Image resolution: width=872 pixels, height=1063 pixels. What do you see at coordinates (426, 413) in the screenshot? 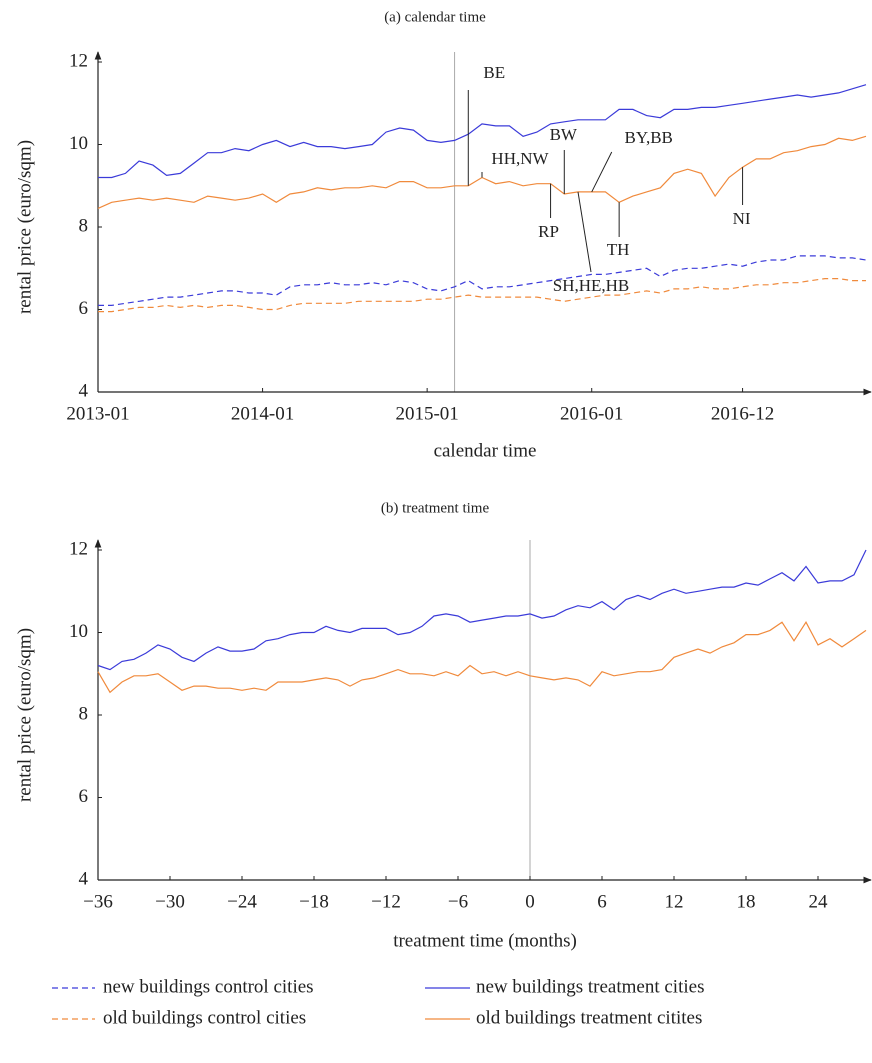
I see `x-tick-label: 2015-01` at bounding box center [426, 413].